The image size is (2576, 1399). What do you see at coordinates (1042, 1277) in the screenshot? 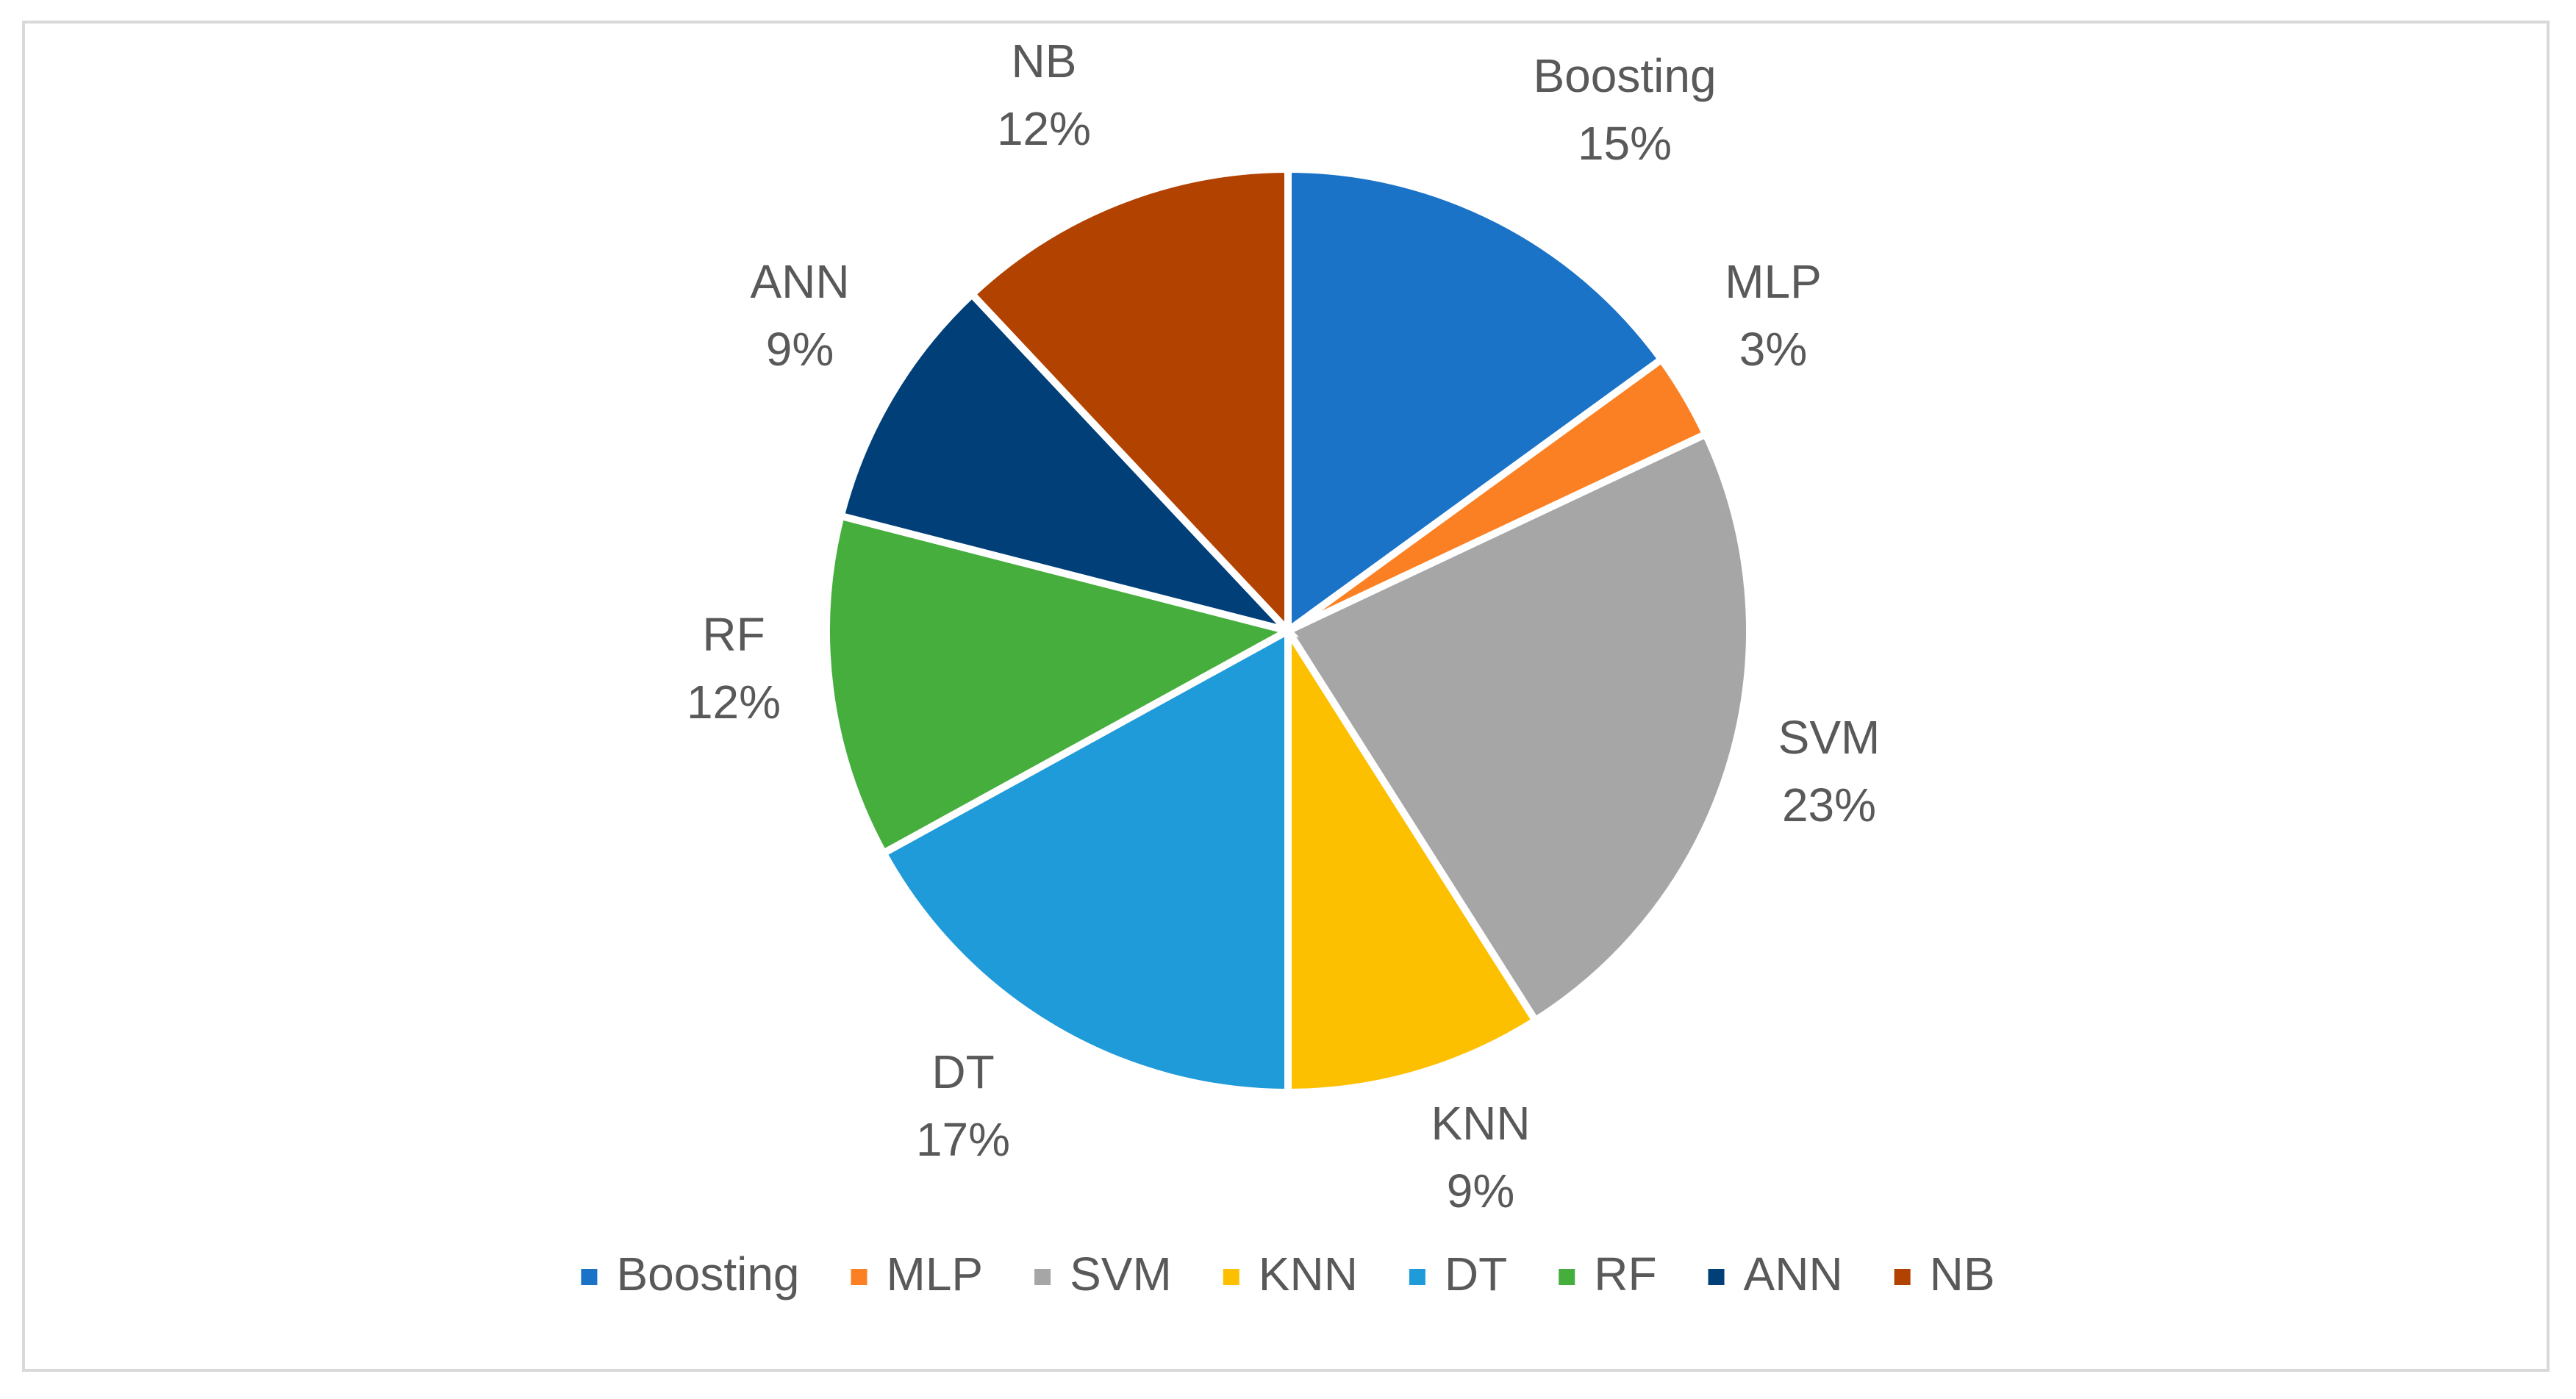
I see `legend-swatch-svm` at bounding box center [1042, 1277].